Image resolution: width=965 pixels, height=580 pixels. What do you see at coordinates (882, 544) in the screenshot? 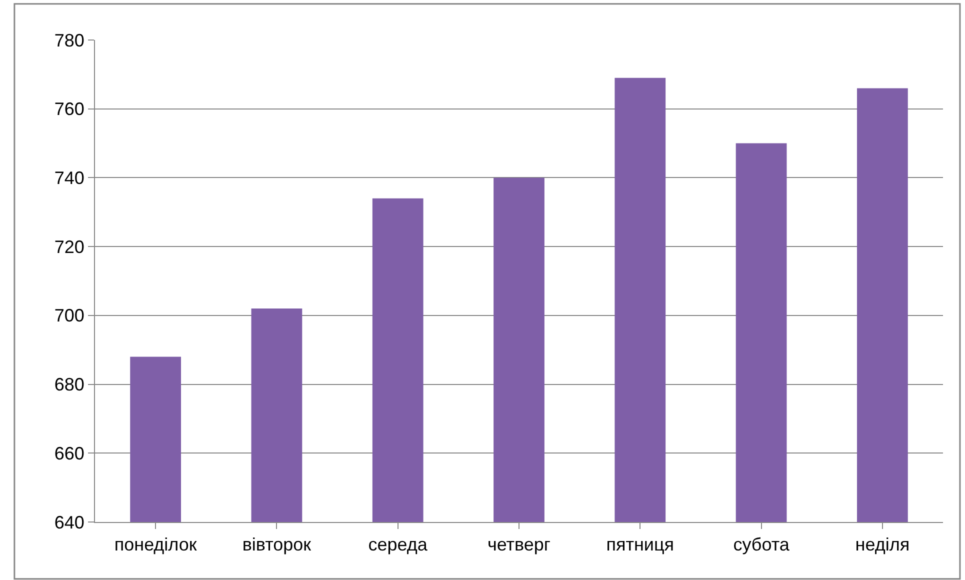
I see `x-tick-label: неділя` at bounding box center [882, 544].